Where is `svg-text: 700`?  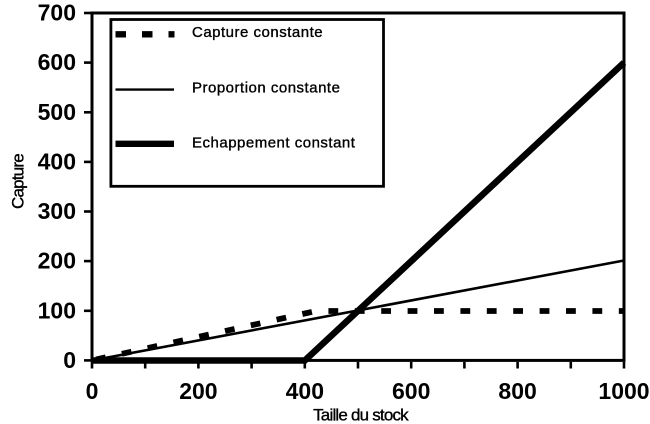
svg-text: 700 is located at coordinates (57, 13).